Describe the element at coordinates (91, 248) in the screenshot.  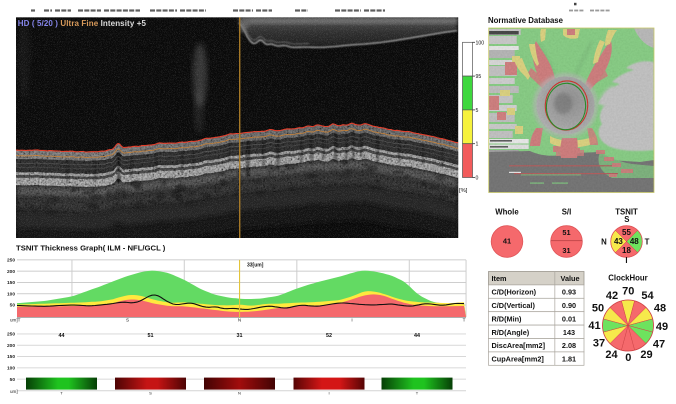
I see `svg-text:TSNIT Thickness Graph( ILM - N: TSNIT Thickness Graph( ILM - NFL/GCL )` at that location.